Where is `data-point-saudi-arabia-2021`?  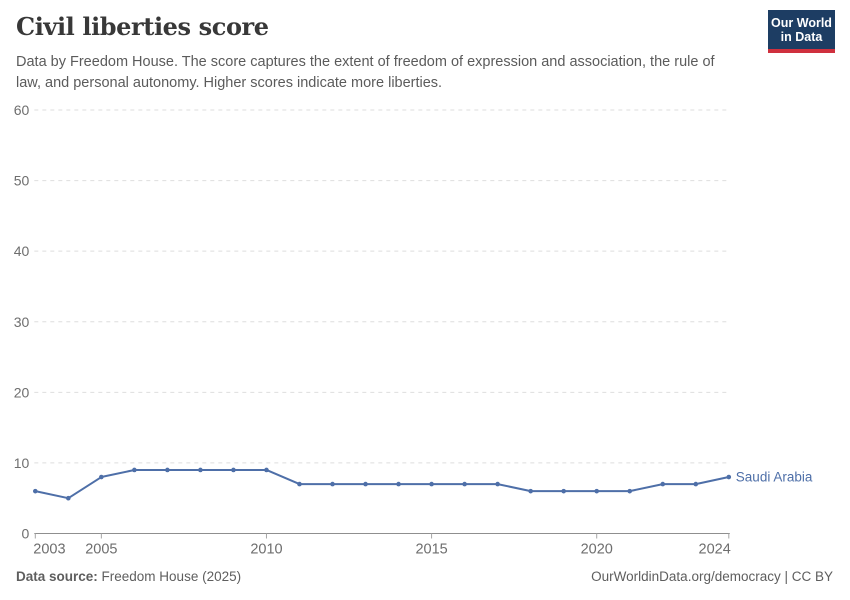
data-point-saudi-arabia-2021 is located at coordinates (630, 491).